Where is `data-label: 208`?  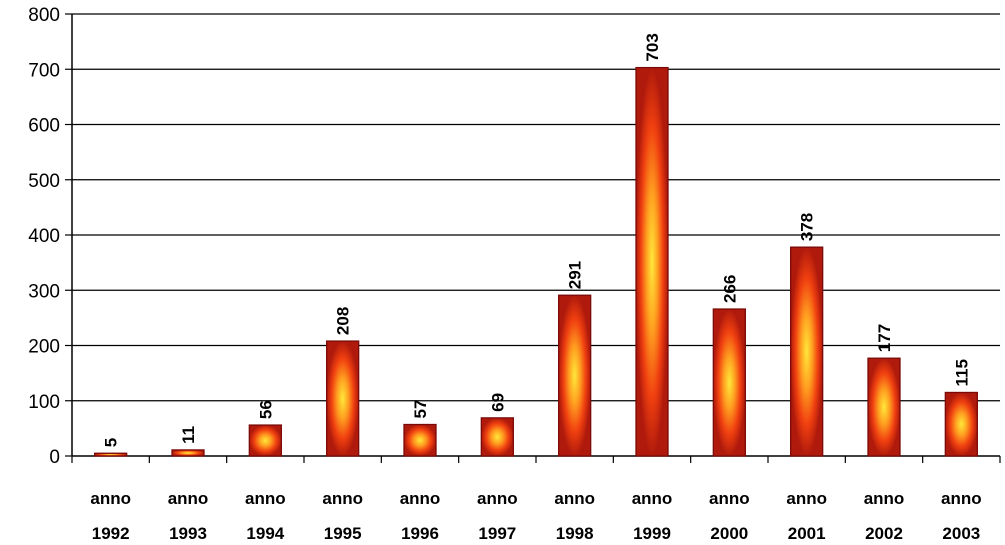
data-label: 208 is located at coordinates (343, 321).